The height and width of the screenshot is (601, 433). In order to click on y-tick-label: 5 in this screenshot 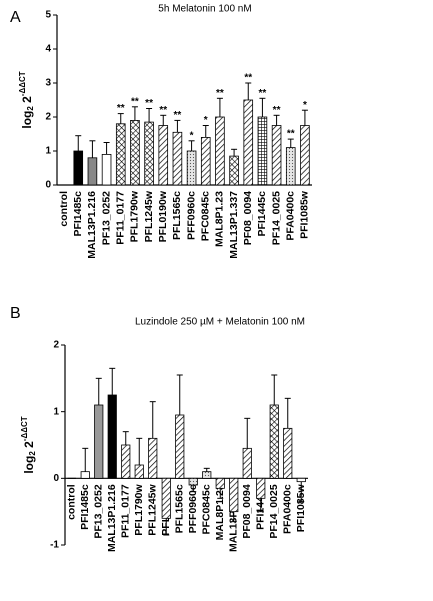, I will do `click(48, 15)`.